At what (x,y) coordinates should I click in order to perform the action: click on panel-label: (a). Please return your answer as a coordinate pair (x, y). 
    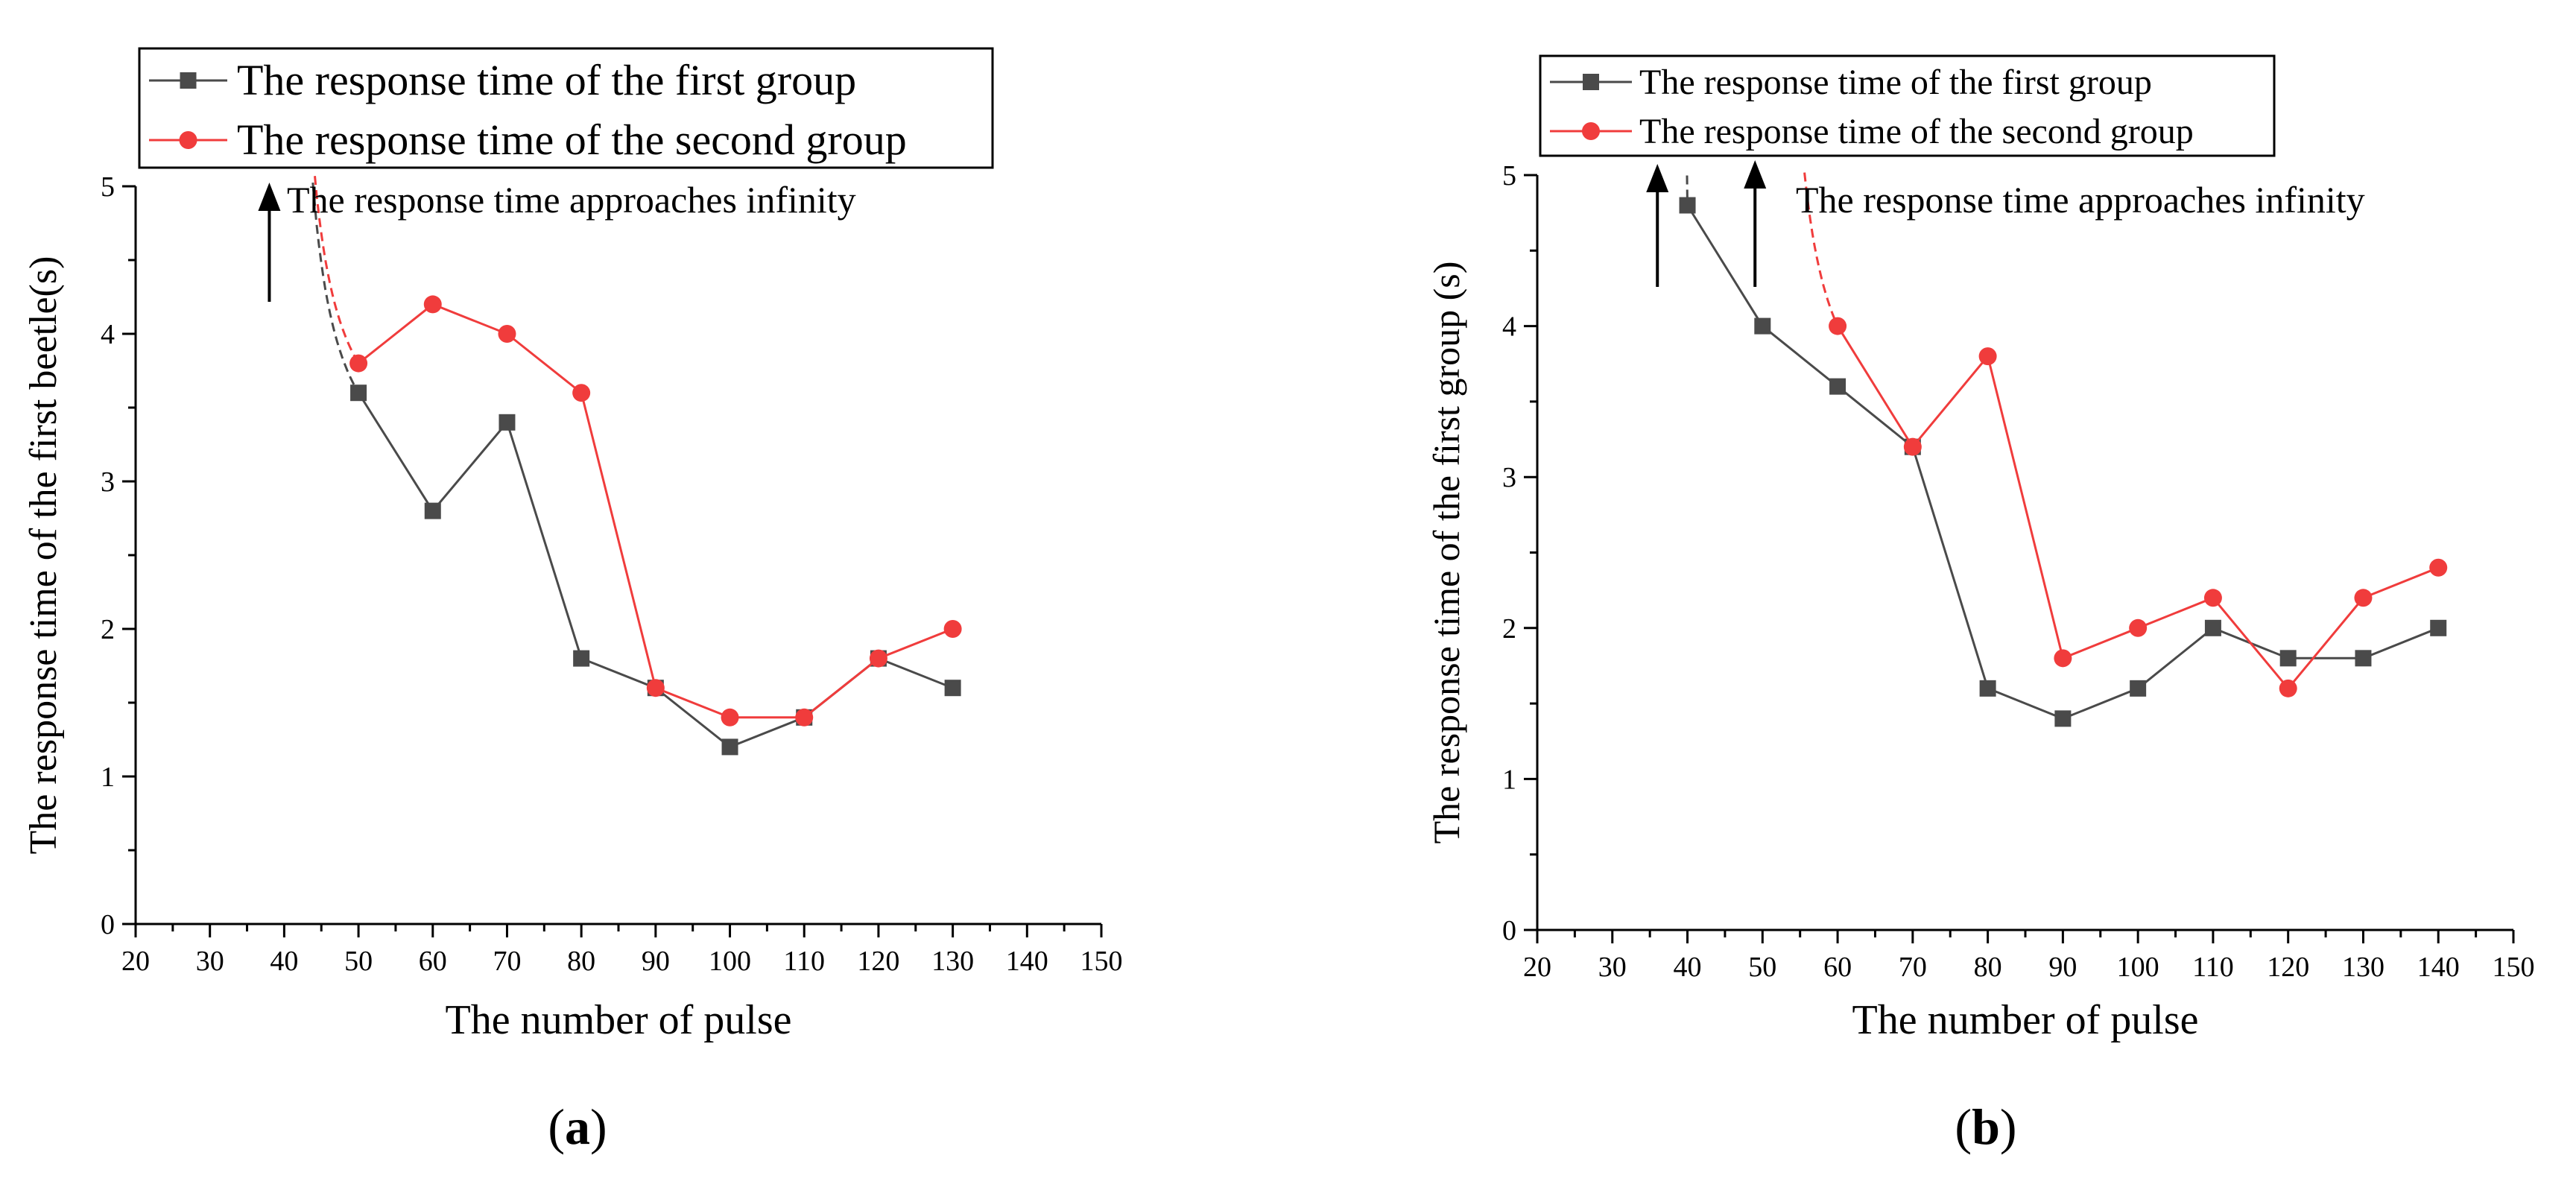
    Looking at the image, I should click on (577, 1126).